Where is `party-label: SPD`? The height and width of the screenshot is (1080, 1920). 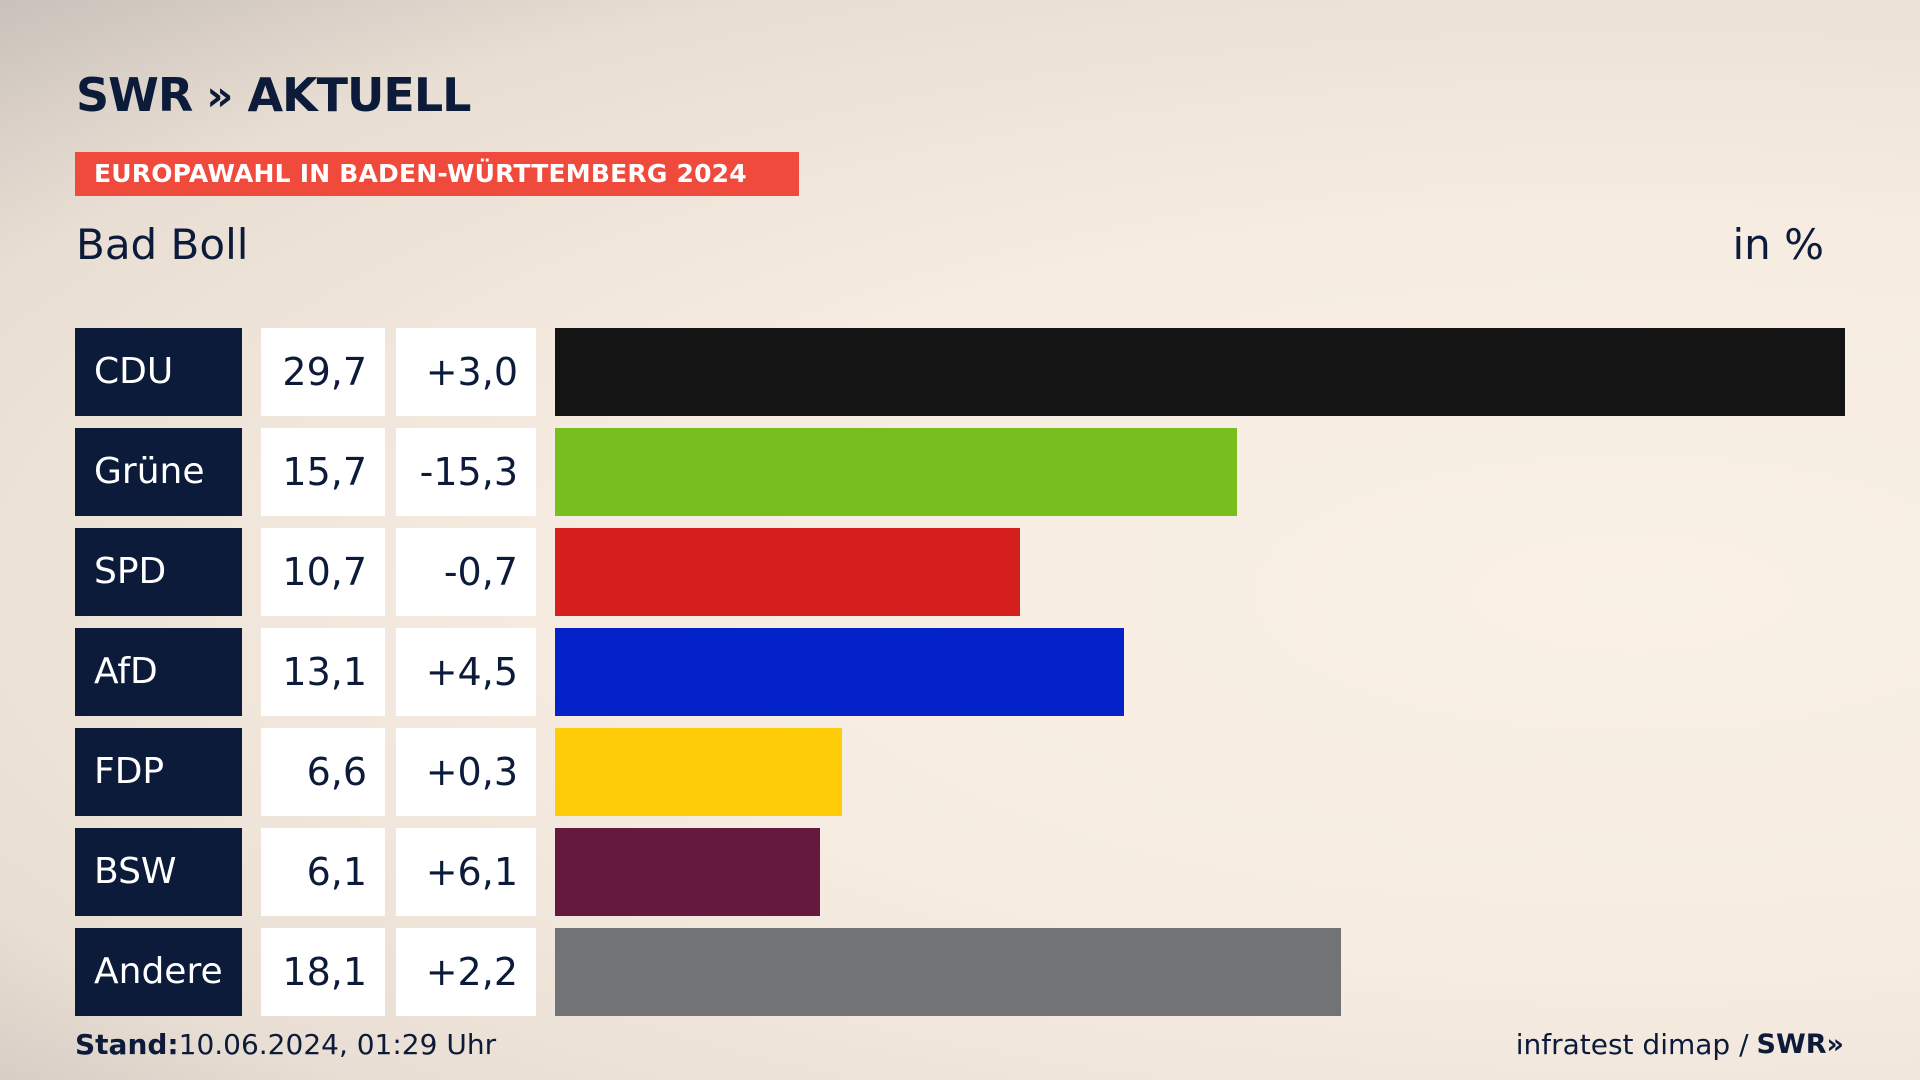 party-label: SPD is located at coordinates (158, 572).